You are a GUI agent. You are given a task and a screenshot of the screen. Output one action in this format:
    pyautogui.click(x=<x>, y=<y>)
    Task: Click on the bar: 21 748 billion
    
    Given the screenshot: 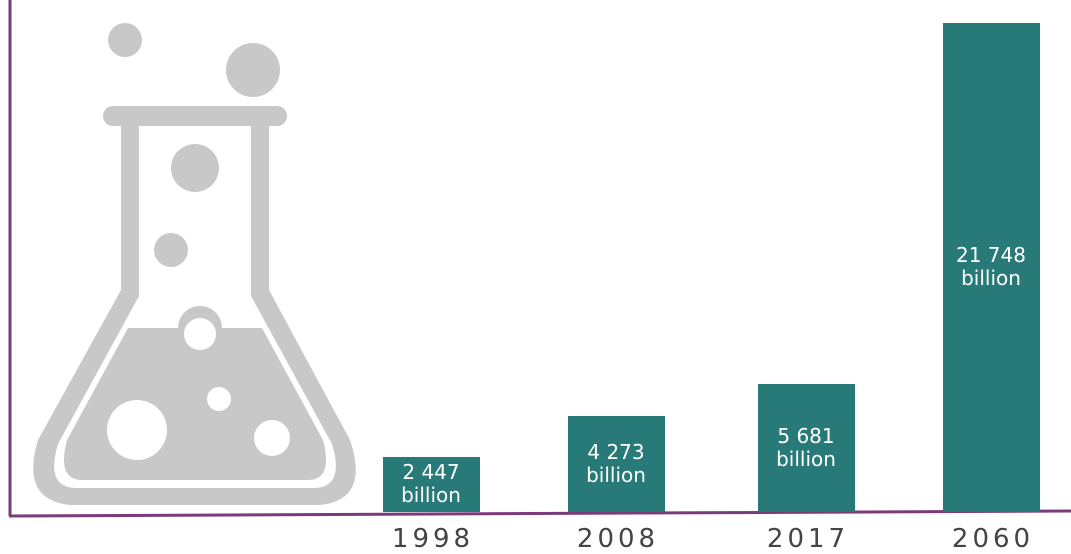 What is the action you would take?
    pyautogui.click(x=991, y=267)
    